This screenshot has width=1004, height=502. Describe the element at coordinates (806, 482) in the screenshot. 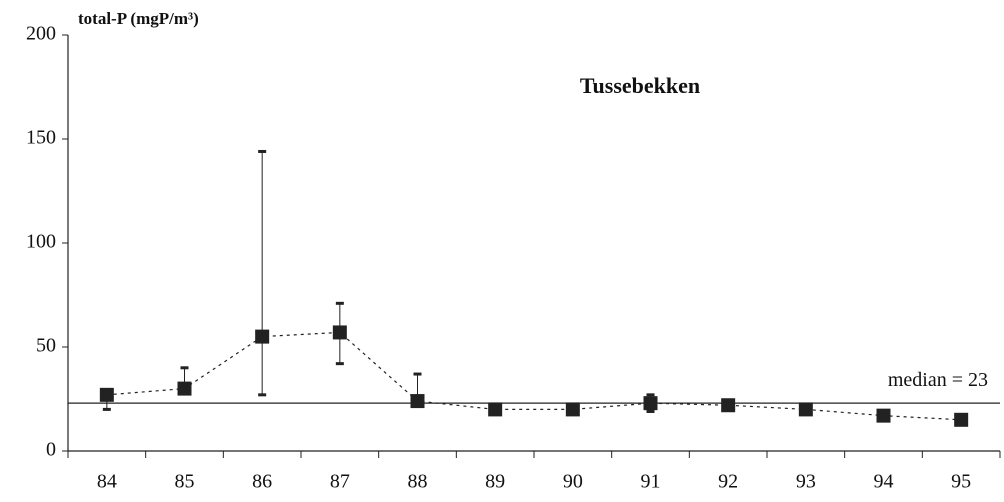

I see `x-tick-label: 93` at that location.